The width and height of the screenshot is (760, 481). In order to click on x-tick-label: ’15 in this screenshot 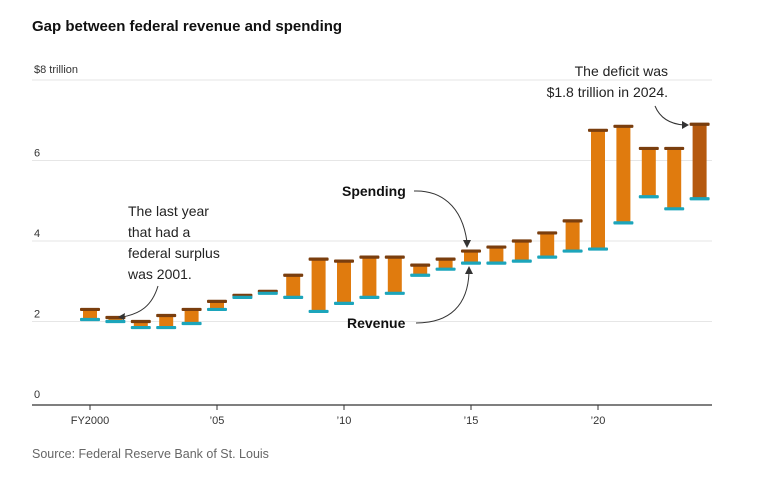, I will do `click(471, 421)`.